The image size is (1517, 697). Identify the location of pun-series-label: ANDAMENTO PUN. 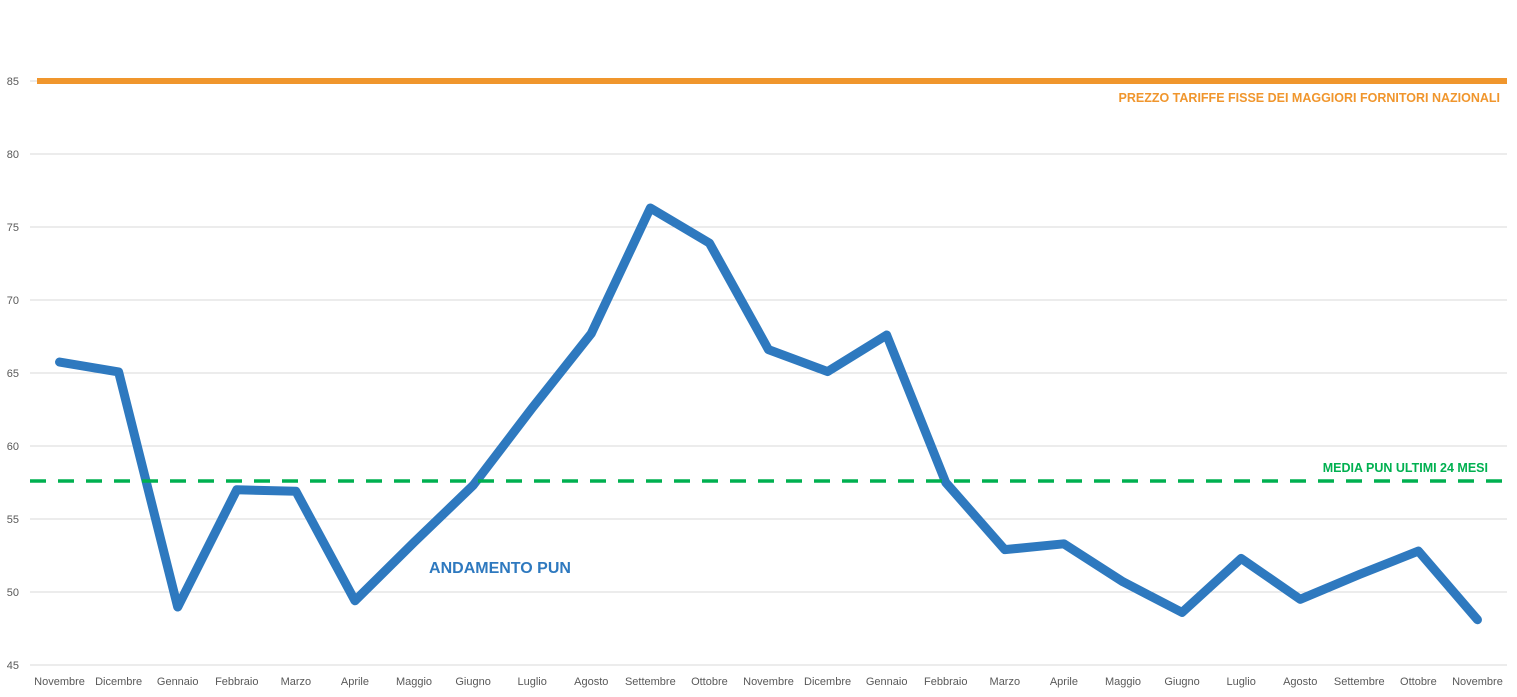
(500, 568).